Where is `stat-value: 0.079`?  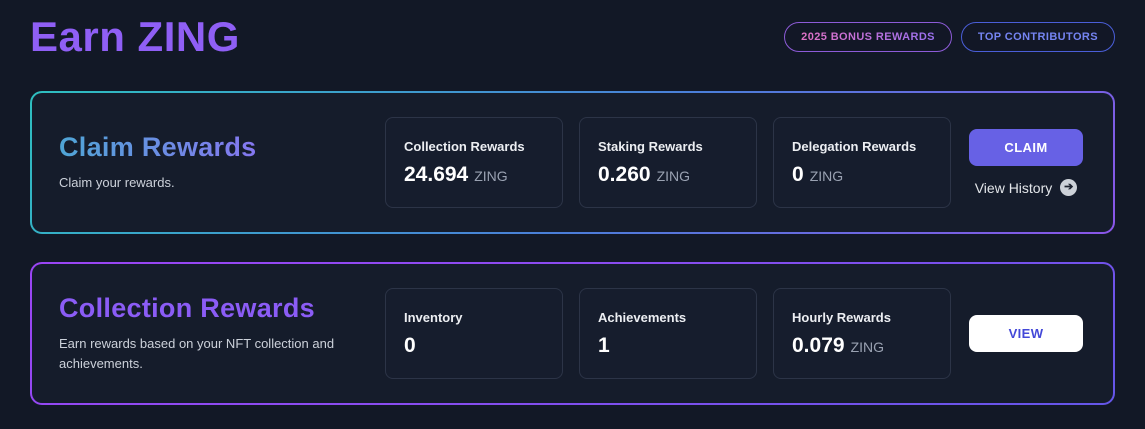
stat-value: 0.079 is located at coordinates (818, 345).